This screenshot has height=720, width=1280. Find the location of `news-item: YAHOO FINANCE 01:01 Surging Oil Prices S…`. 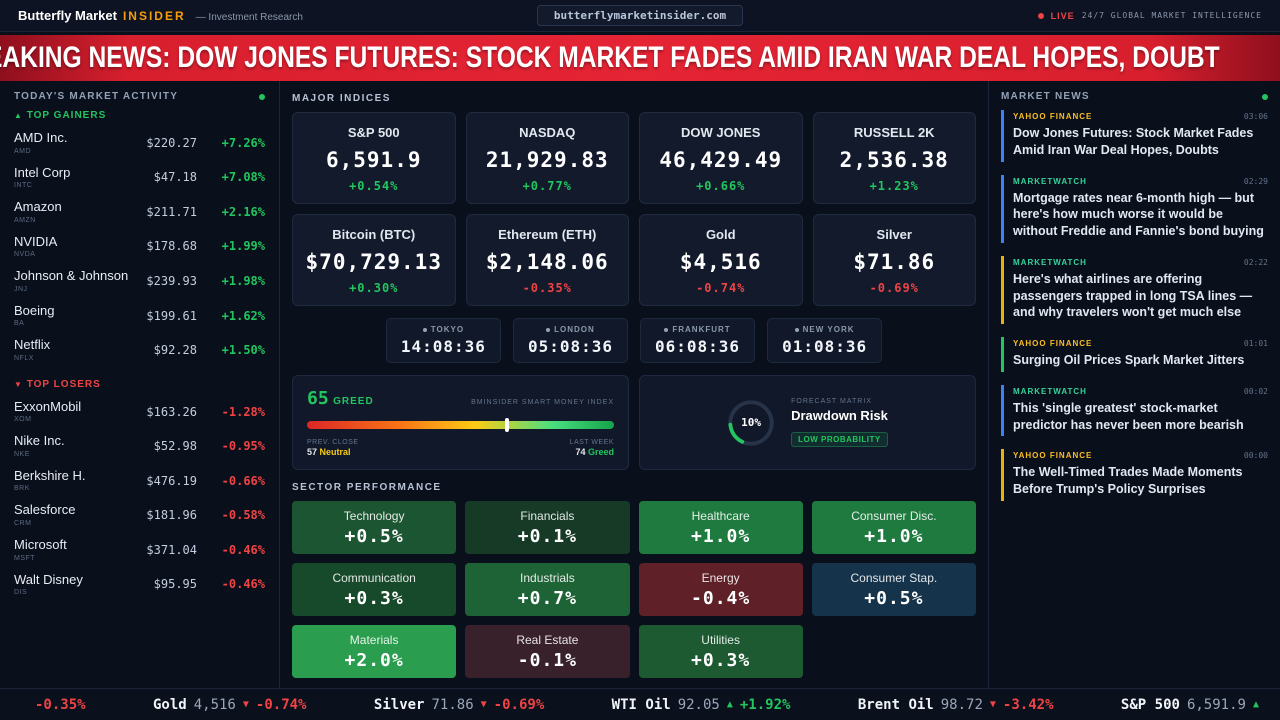

news-item: YAHOO FINANCE 01:01 Surging Oil Prices S… is located at coordinates (1134, 354).